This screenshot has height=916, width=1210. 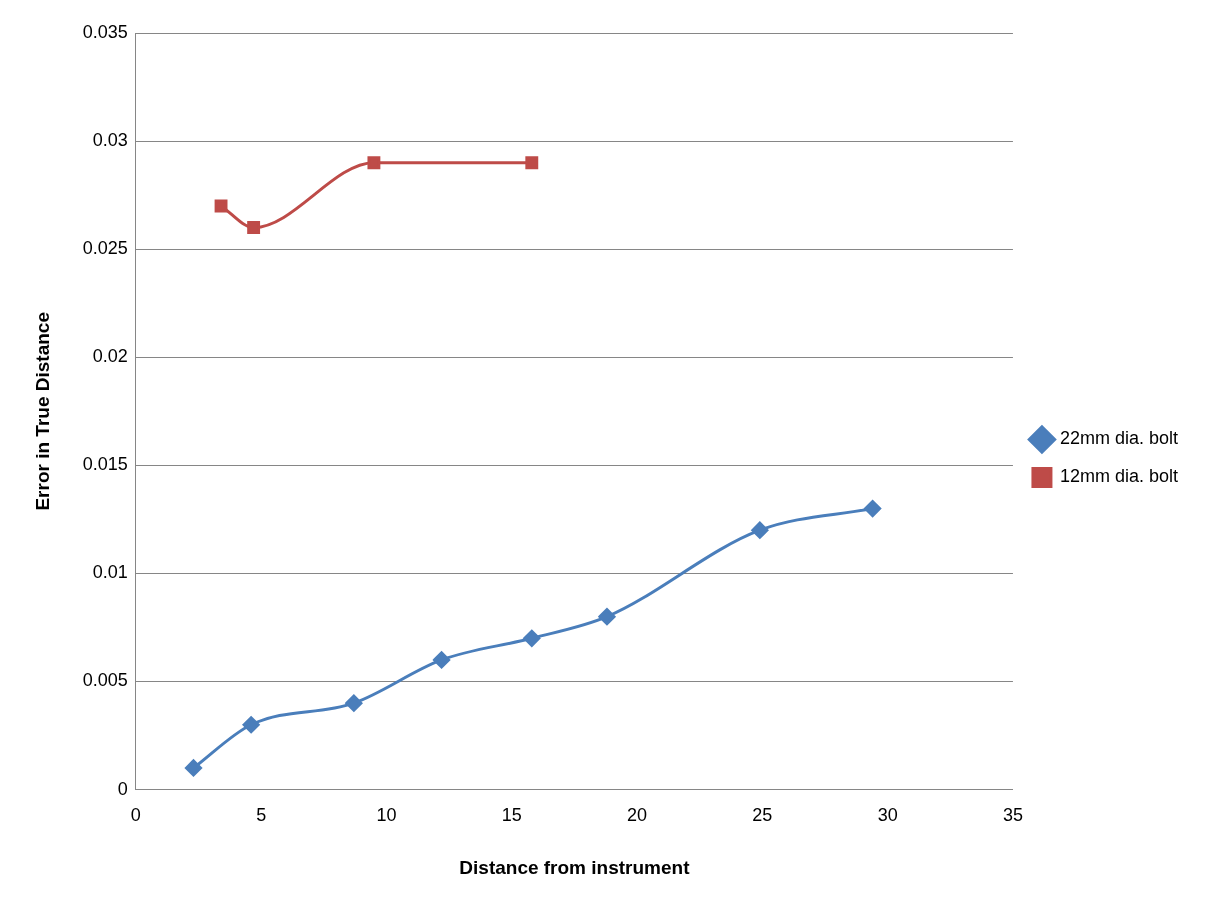 What do you see at coordinates (110, 140) in the screenshot?
I see `y-tick-label: 0.03` at bounding box center [110, 140].